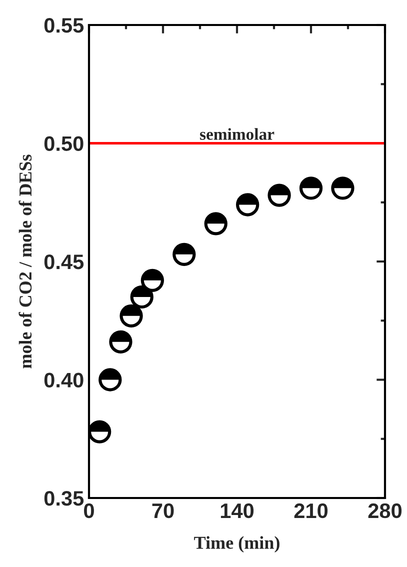 The image size is (407, 567). What do you see at coordinates (237, 510) in the screenshot?
I see `x-tick-label: 140` at bounding box center [237, 510].